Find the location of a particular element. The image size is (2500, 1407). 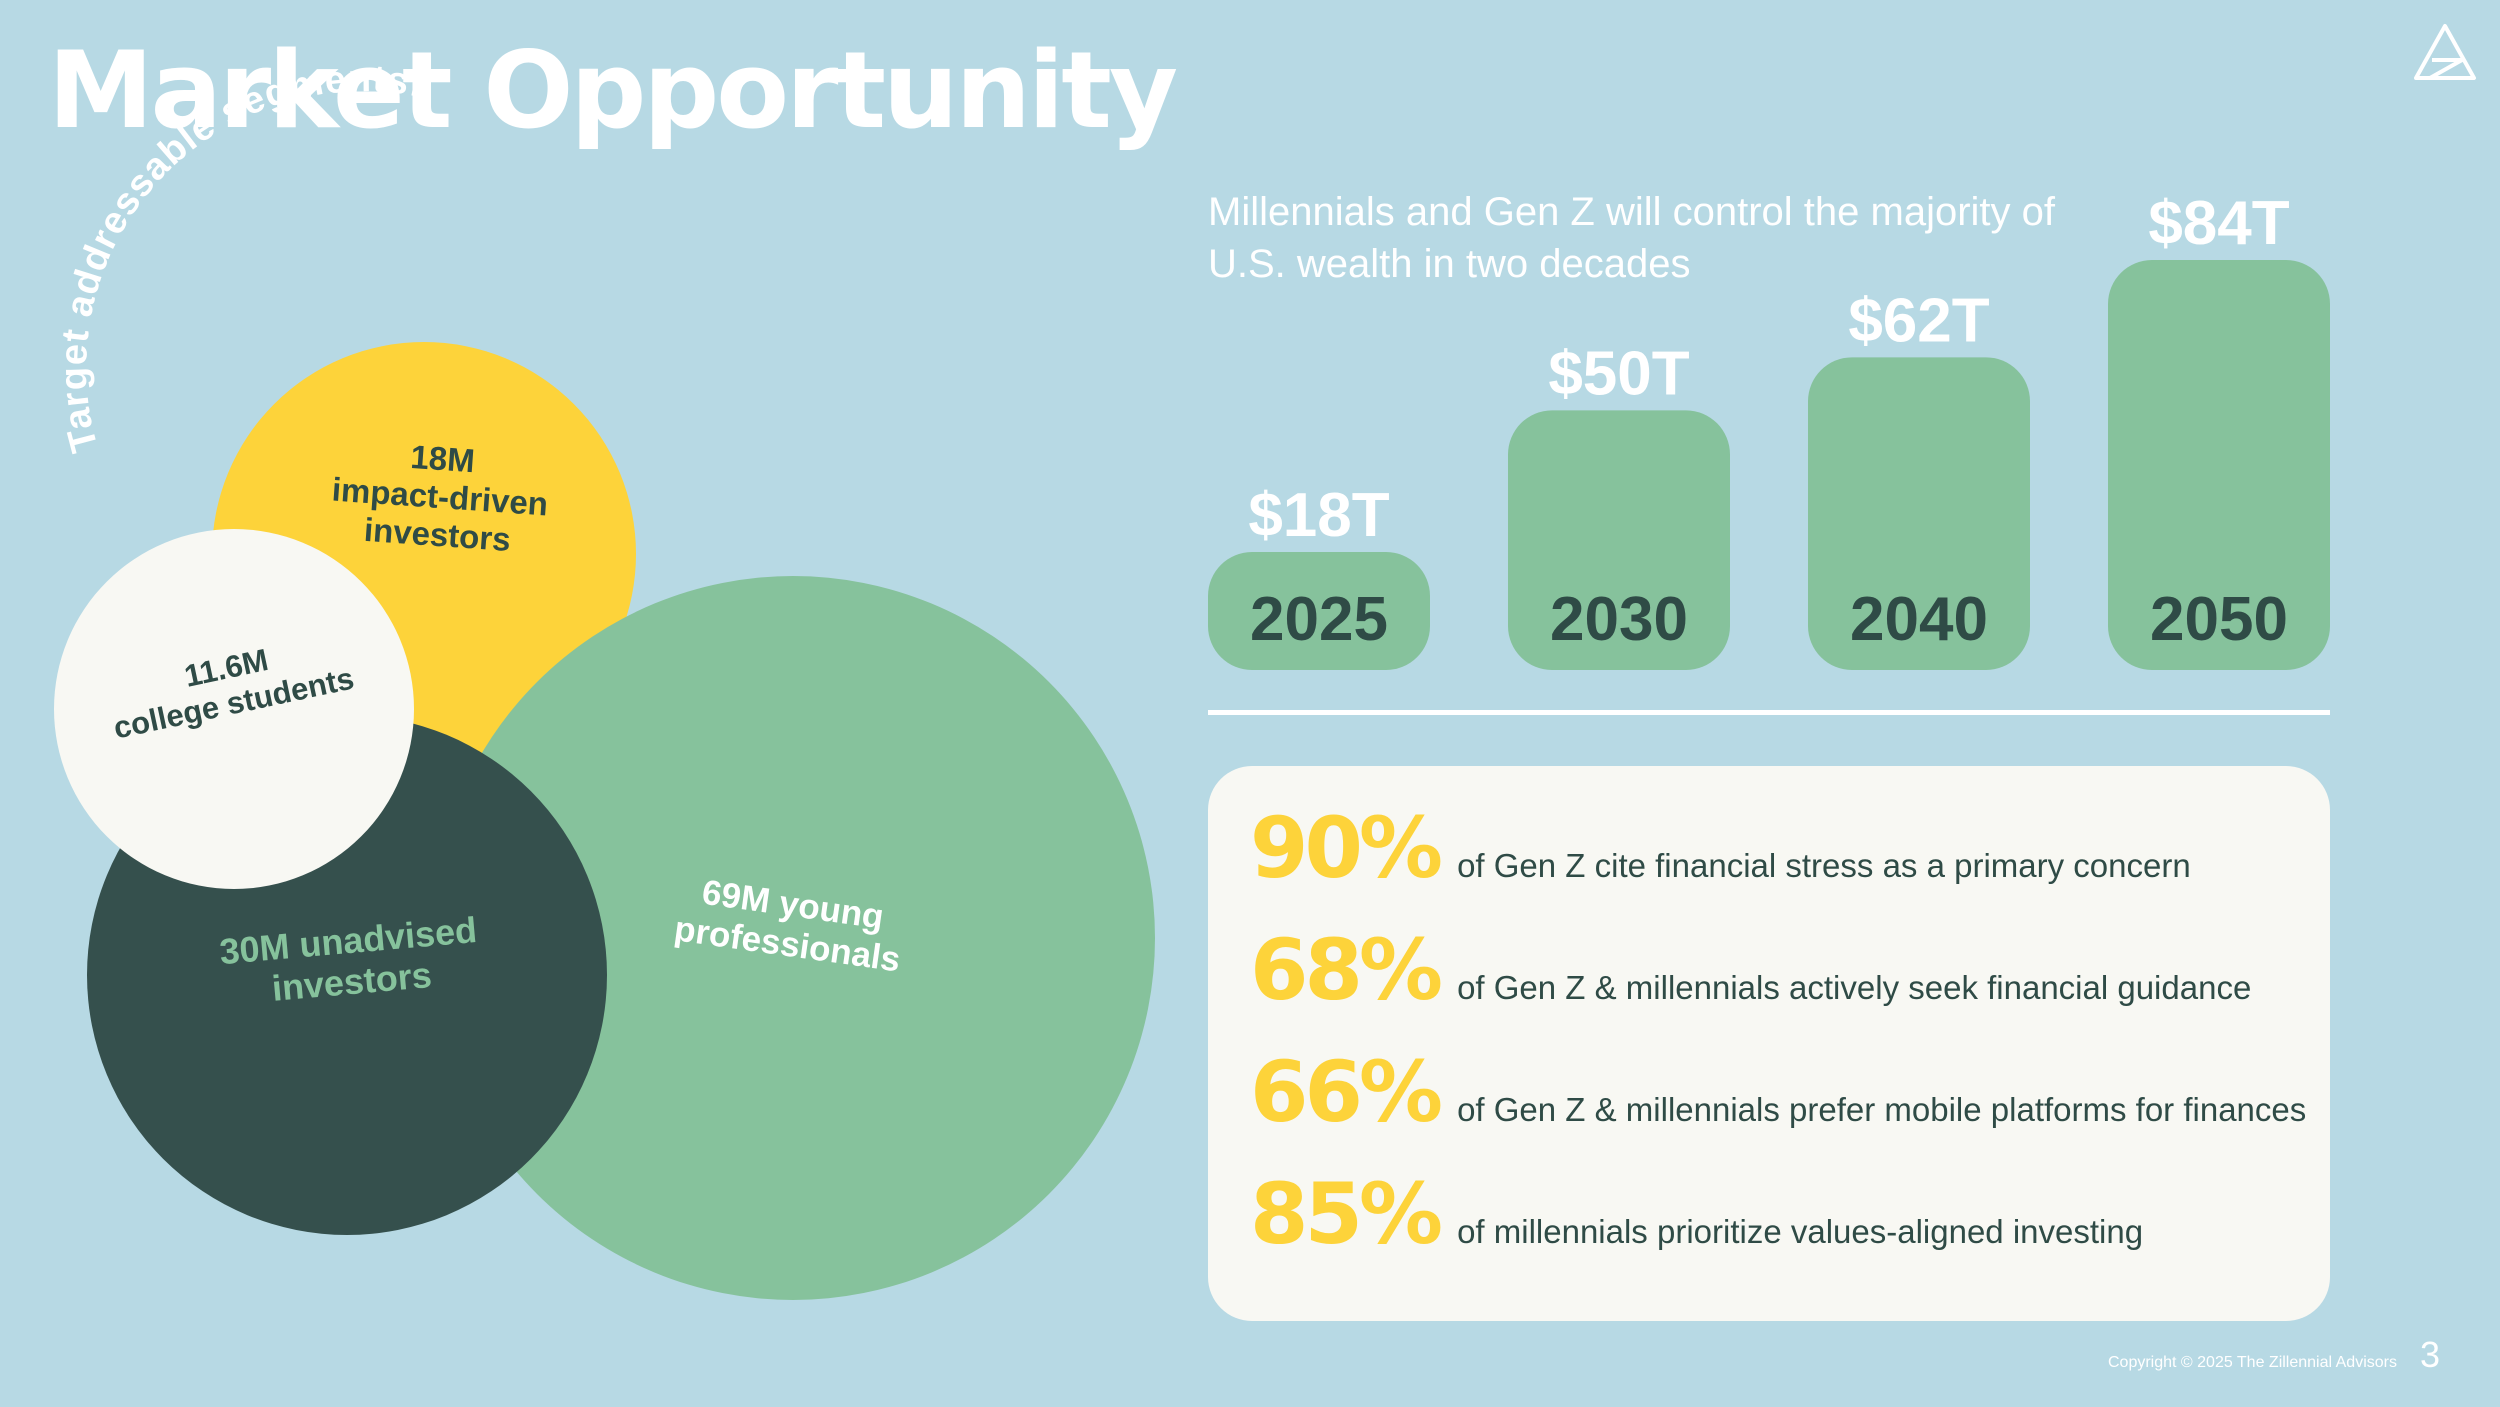

segment-circle-unadvised is located at coordinates (347, 975).